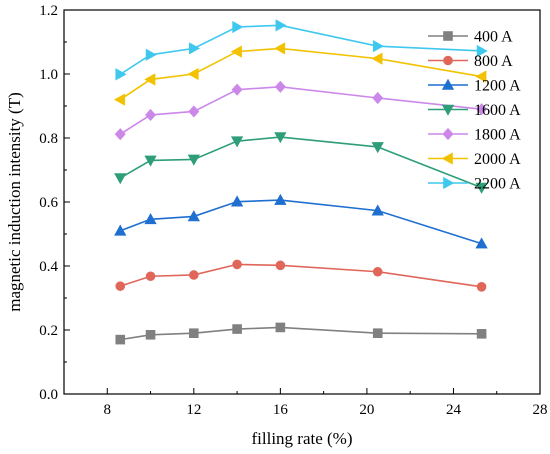 The height and width of the screenshot is (454, 550). Describe the element at coordinates (497, 135) in the screenshot. I see `legend-label: 1800 A` at that location.